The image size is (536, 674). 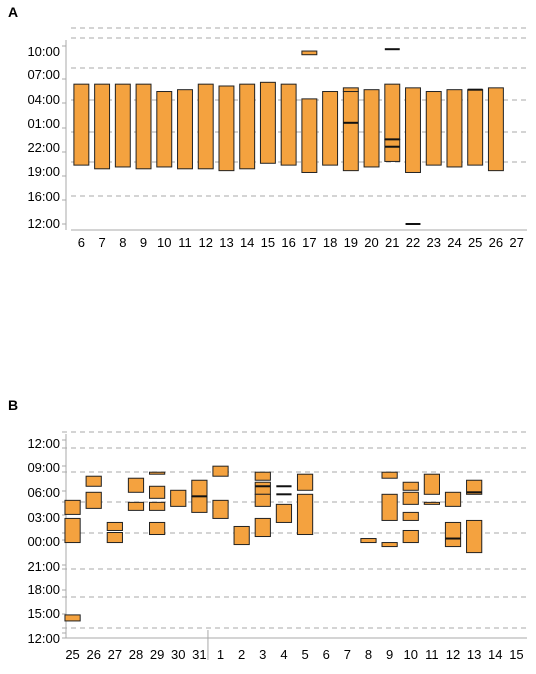 What do you see at coordinates (43, 51) in the screenshot?
I see `y-tick-label: 10:00` at bounding box center [43, 51].